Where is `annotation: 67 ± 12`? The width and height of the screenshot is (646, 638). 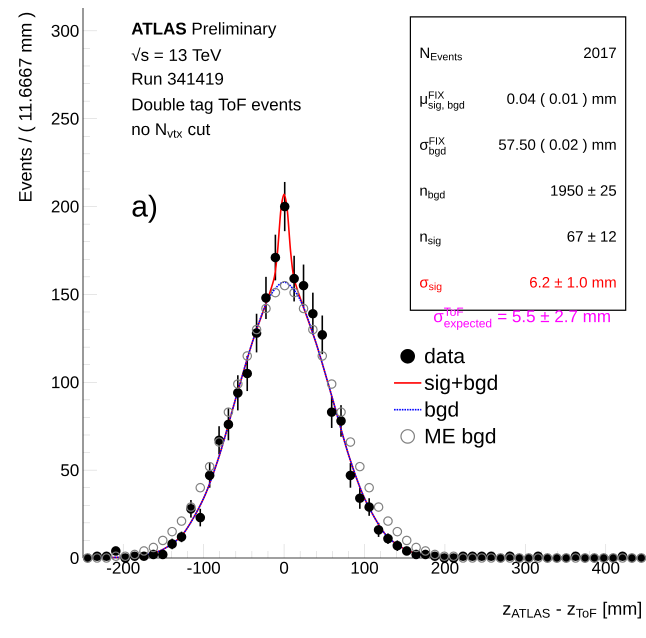 annotation: 67 ± 12 is located at coordinates (592, 236).